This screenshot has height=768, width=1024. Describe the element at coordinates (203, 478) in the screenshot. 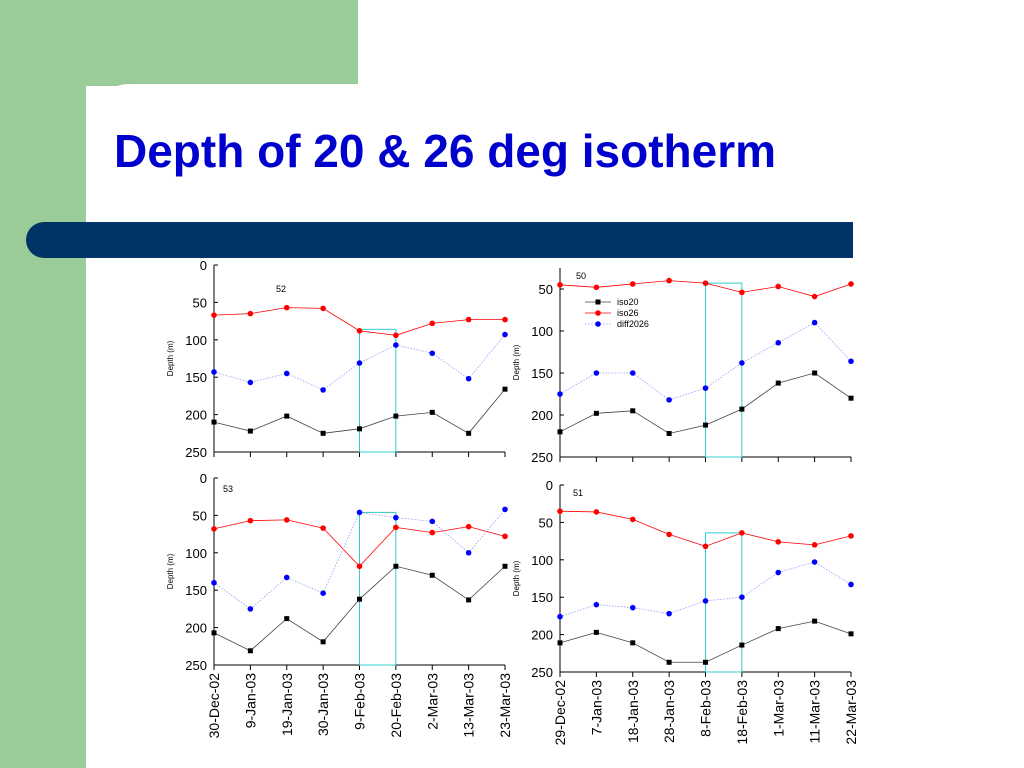

I see `y-tick-label: 0` at that location.